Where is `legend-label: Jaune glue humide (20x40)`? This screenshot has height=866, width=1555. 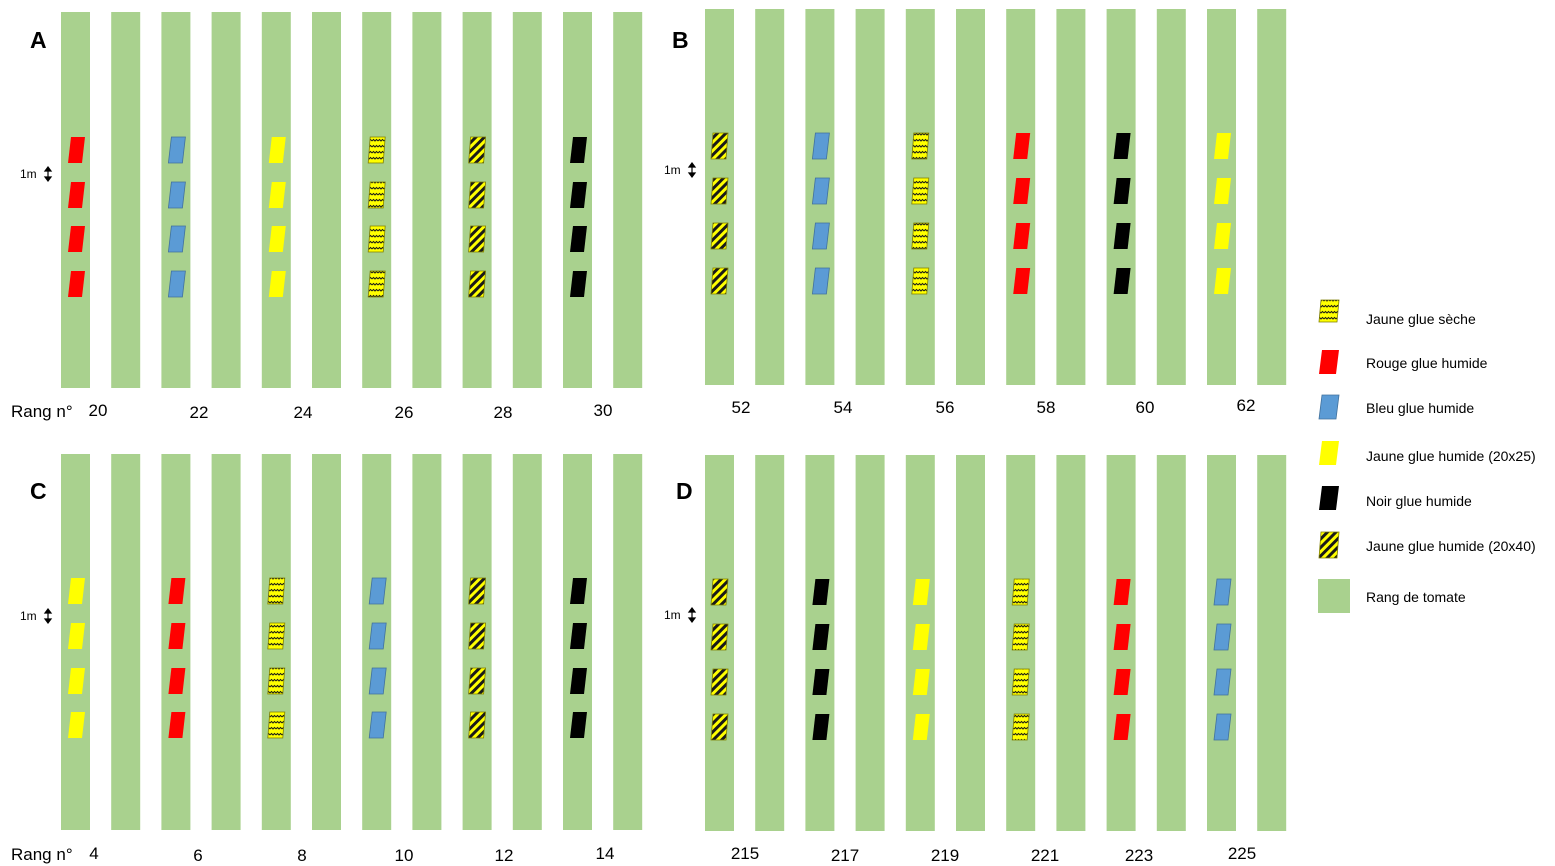 legend-label: Jaune glue humide (20x40) is located at coordinates (1451, 546).